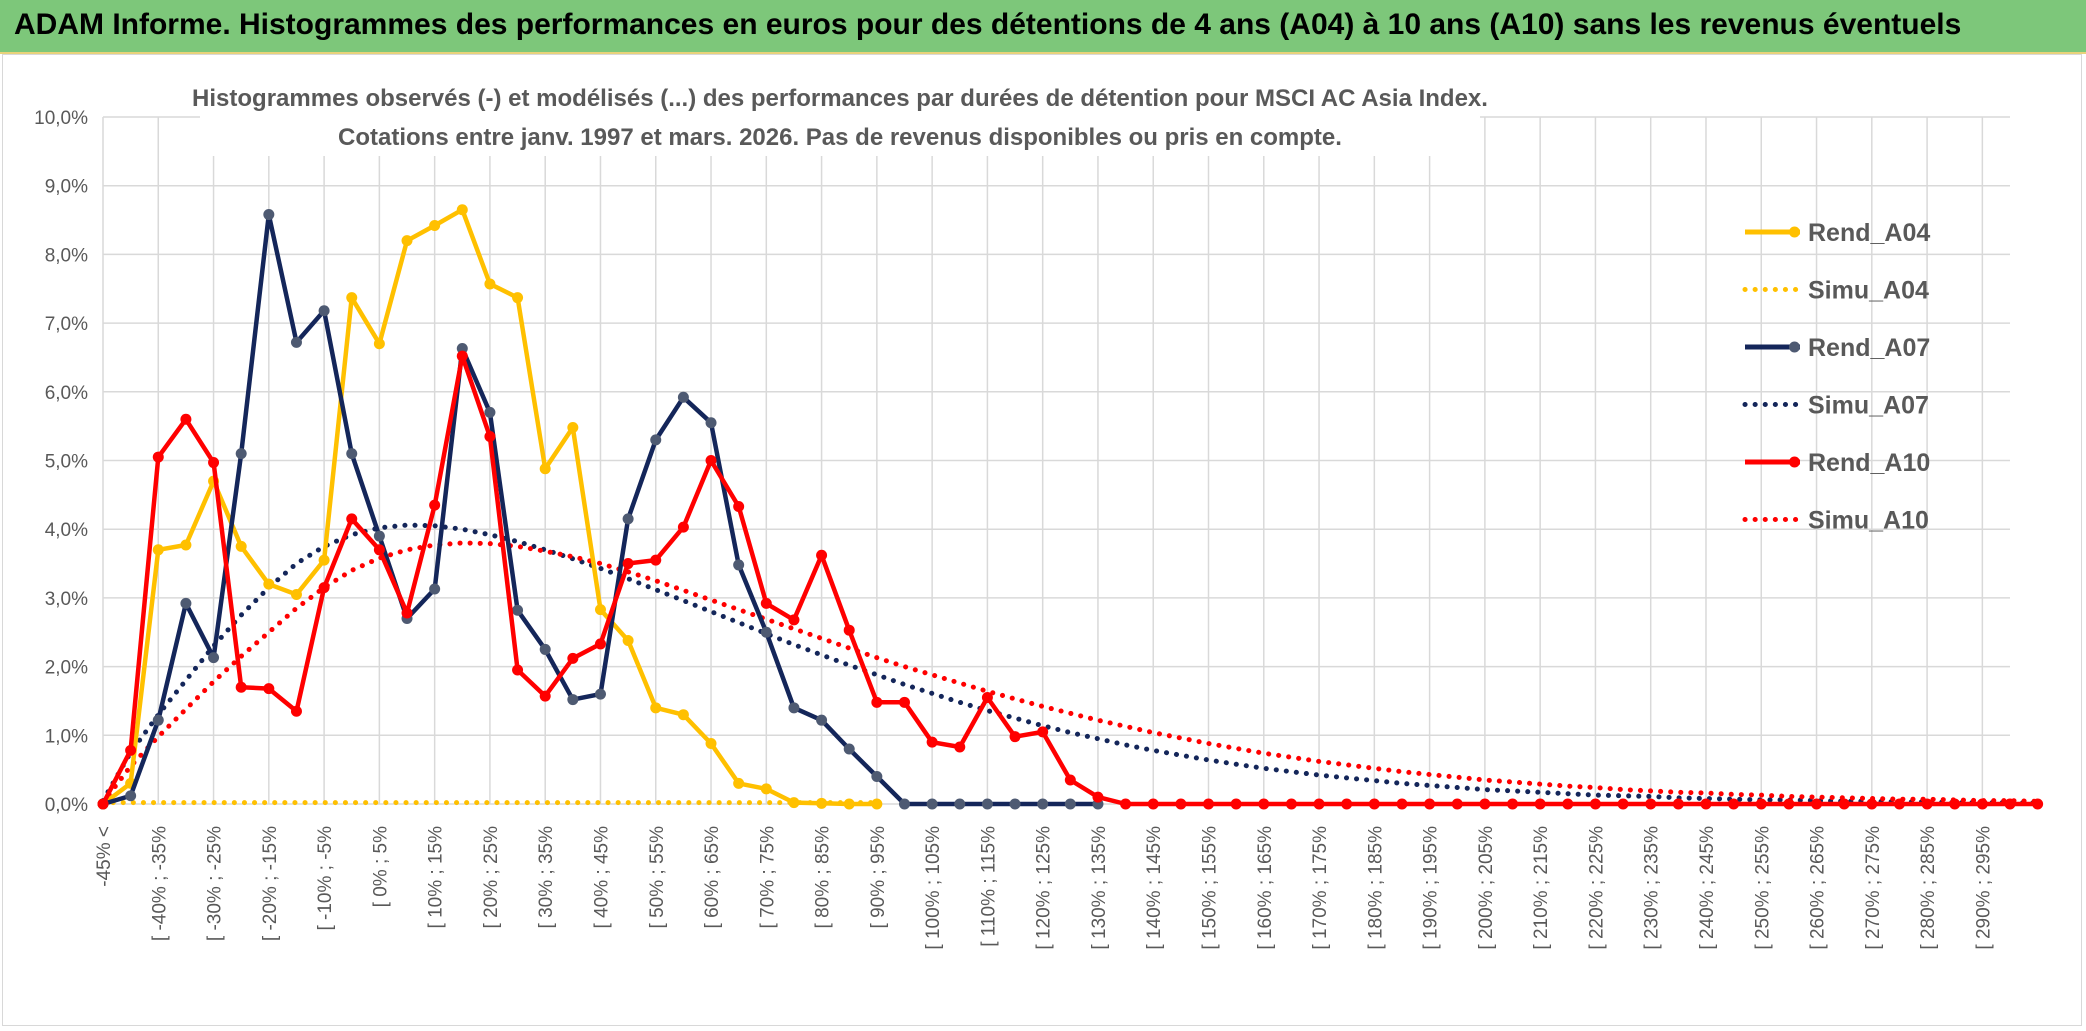 The width and height of the screenshot is (2086, 1031). What do you see at coordinates (66, 462) in the screenshot?
I see `y-tick-label: 5,0%` at bounding box center [66, 462].